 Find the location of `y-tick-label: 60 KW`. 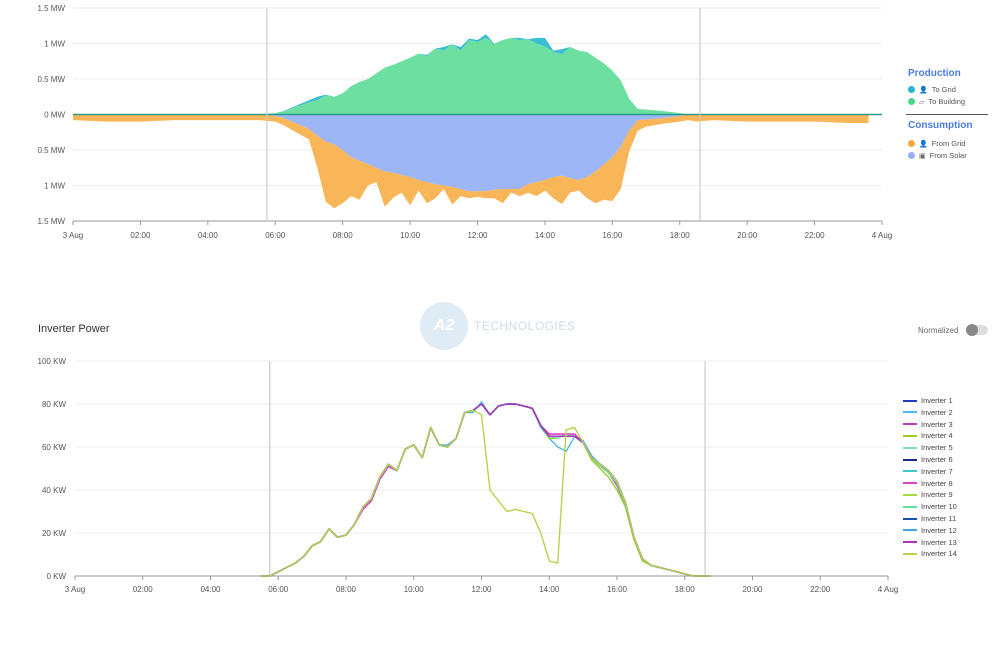

y-tick-label: 60 KW is located at coordinates (54, 447).